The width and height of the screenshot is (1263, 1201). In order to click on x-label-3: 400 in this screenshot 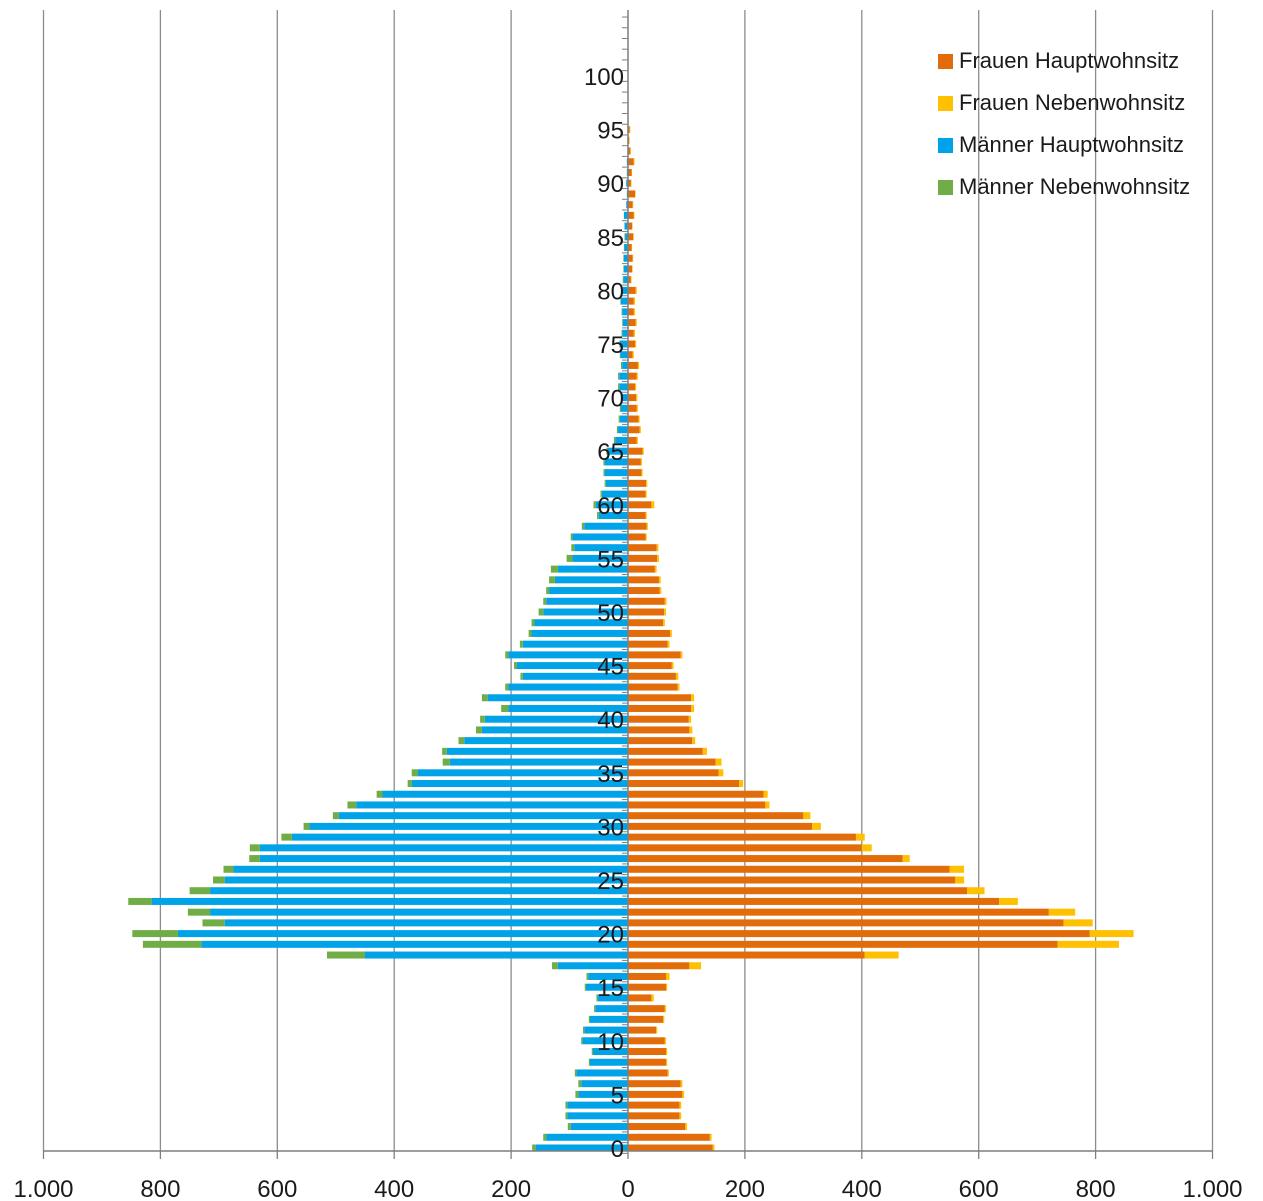, I will do `click(394, 1188)`.